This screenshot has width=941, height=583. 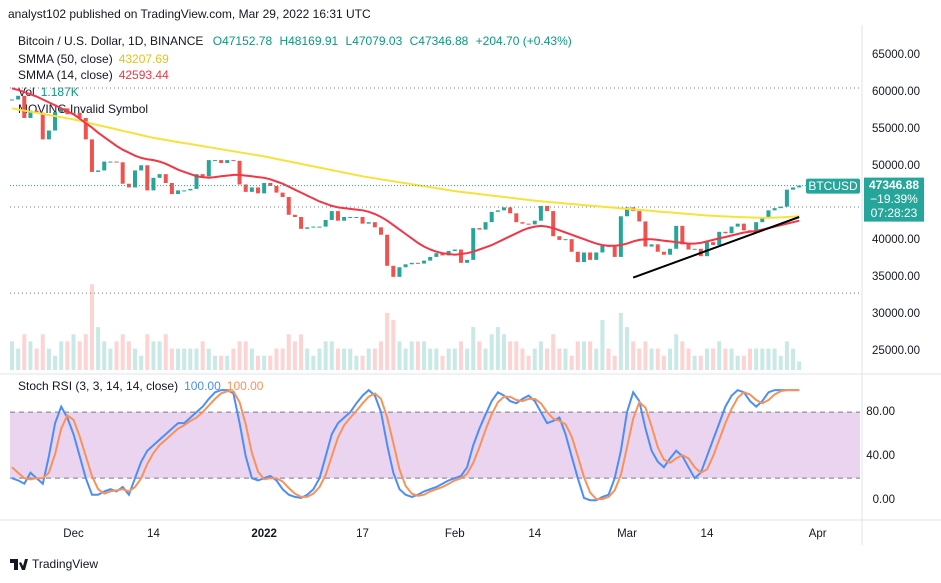 What do you see at coordinates (374, 41) in the screenshot?
I see `ohlc-low: L47079.03` at bounding box center [374, 41].